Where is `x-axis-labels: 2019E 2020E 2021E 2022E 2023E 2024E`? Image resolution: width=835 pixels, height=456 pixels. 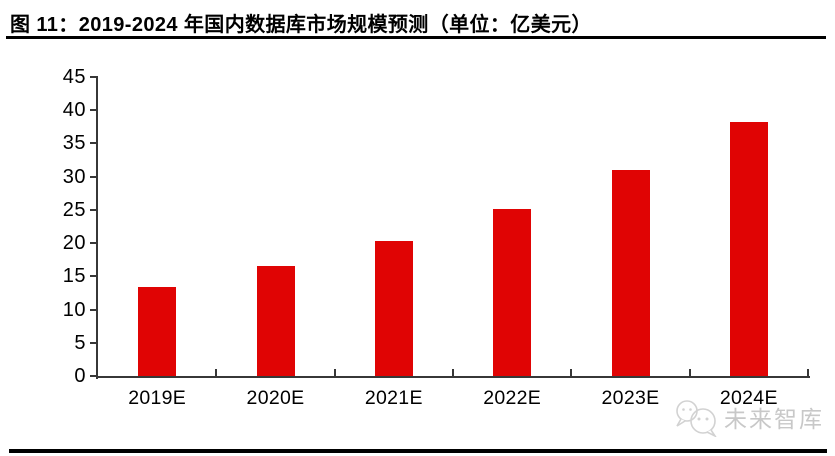 x-axis-labels: 2019E 2020E 2021E 2022E 2023E 2024E is located at coordinates (453, 399).